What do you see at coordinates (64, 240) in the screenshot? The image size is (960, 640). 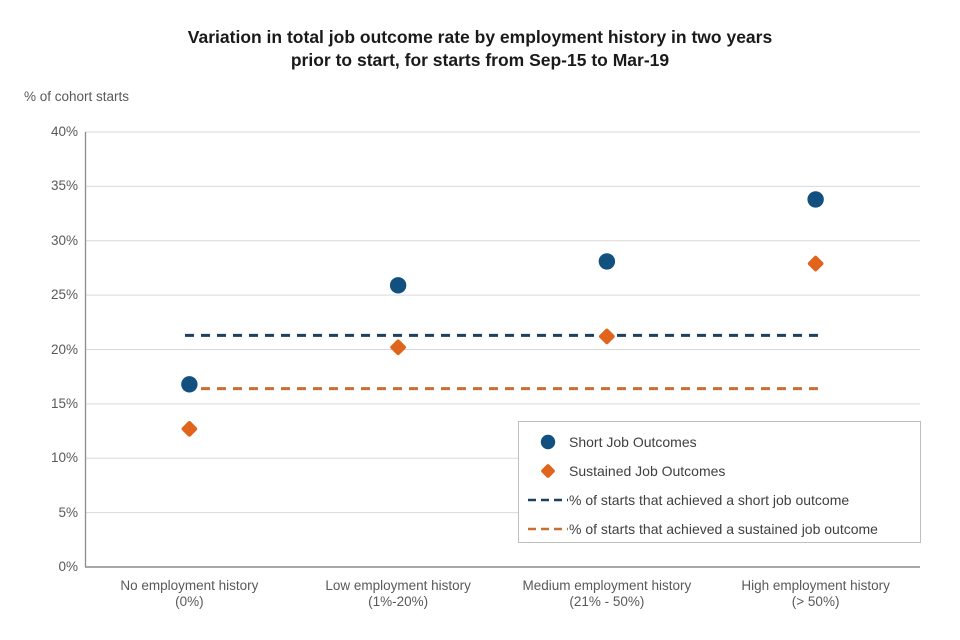 I see `y-tick-label: 30%` at bounding box center [64, 240].